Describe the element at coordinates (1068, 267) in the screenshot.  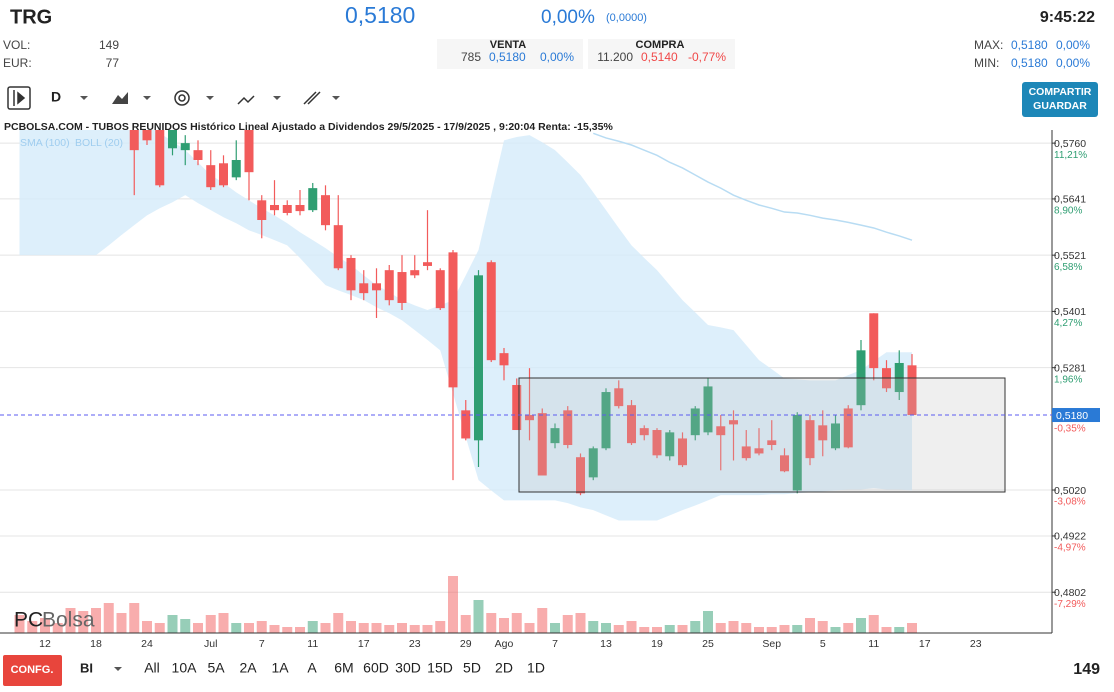
I see `y-tick-pct: 6,58%` at that location.